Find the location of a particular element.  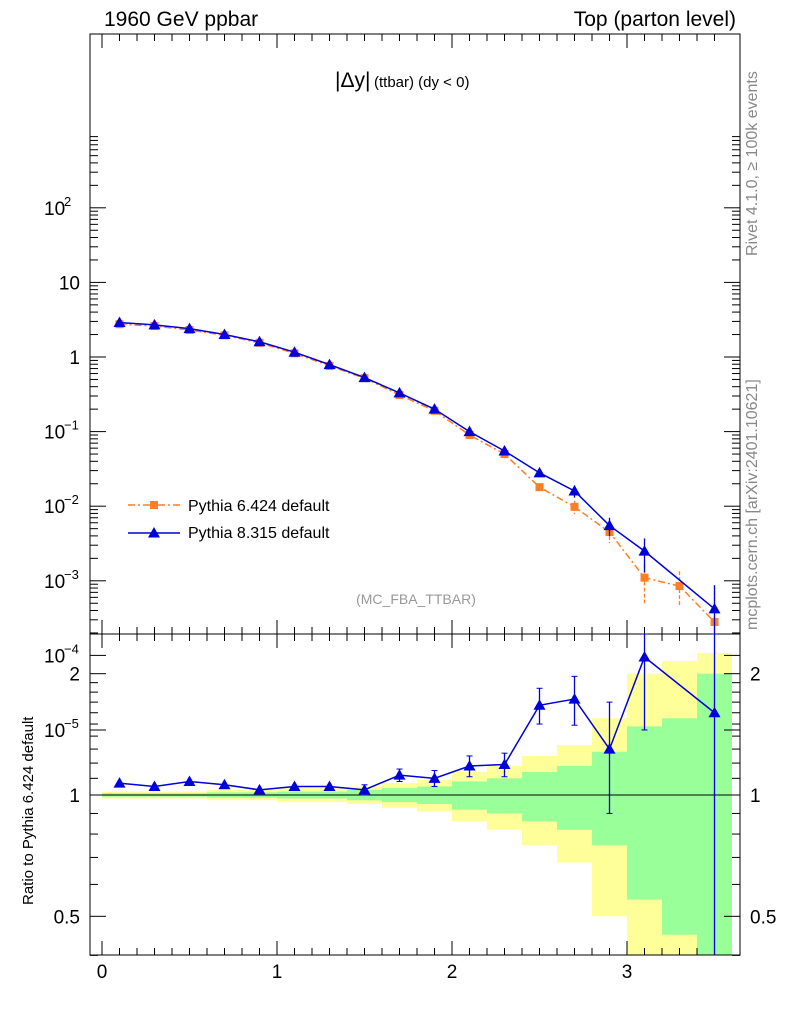

legend-marker-pythia6 is located at coordinates (154, 505).